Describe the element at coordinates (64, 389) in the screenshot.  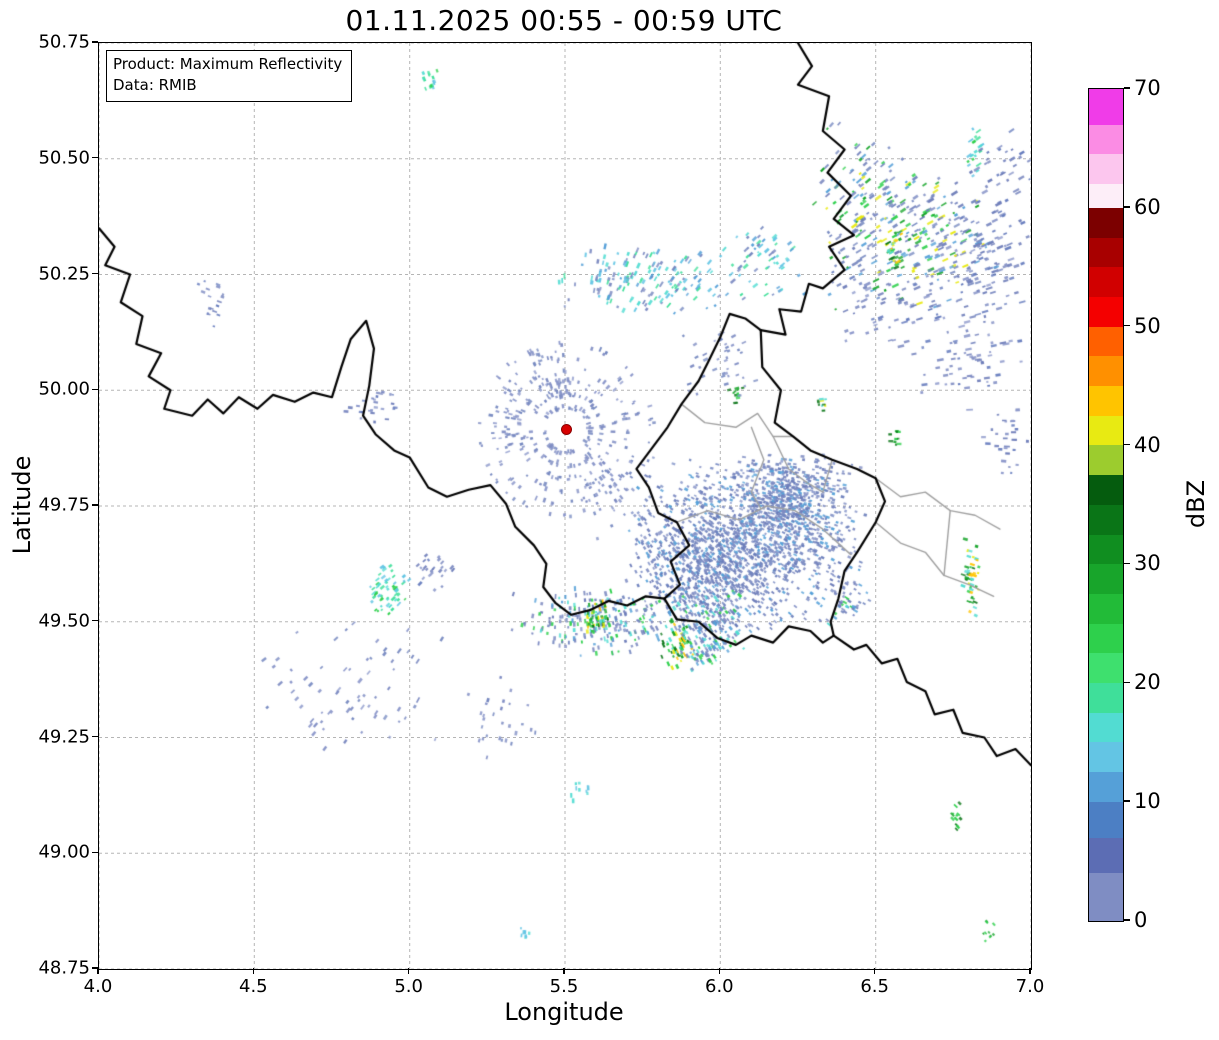
I see `y-tick-label: 50.00` at that location.